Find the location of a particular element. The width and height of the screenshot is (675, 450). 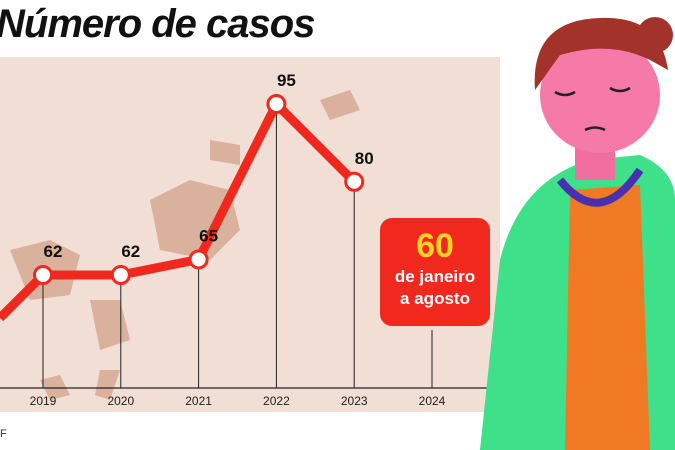

x-tick-label: 2019 is located at coordinates (43, 401).